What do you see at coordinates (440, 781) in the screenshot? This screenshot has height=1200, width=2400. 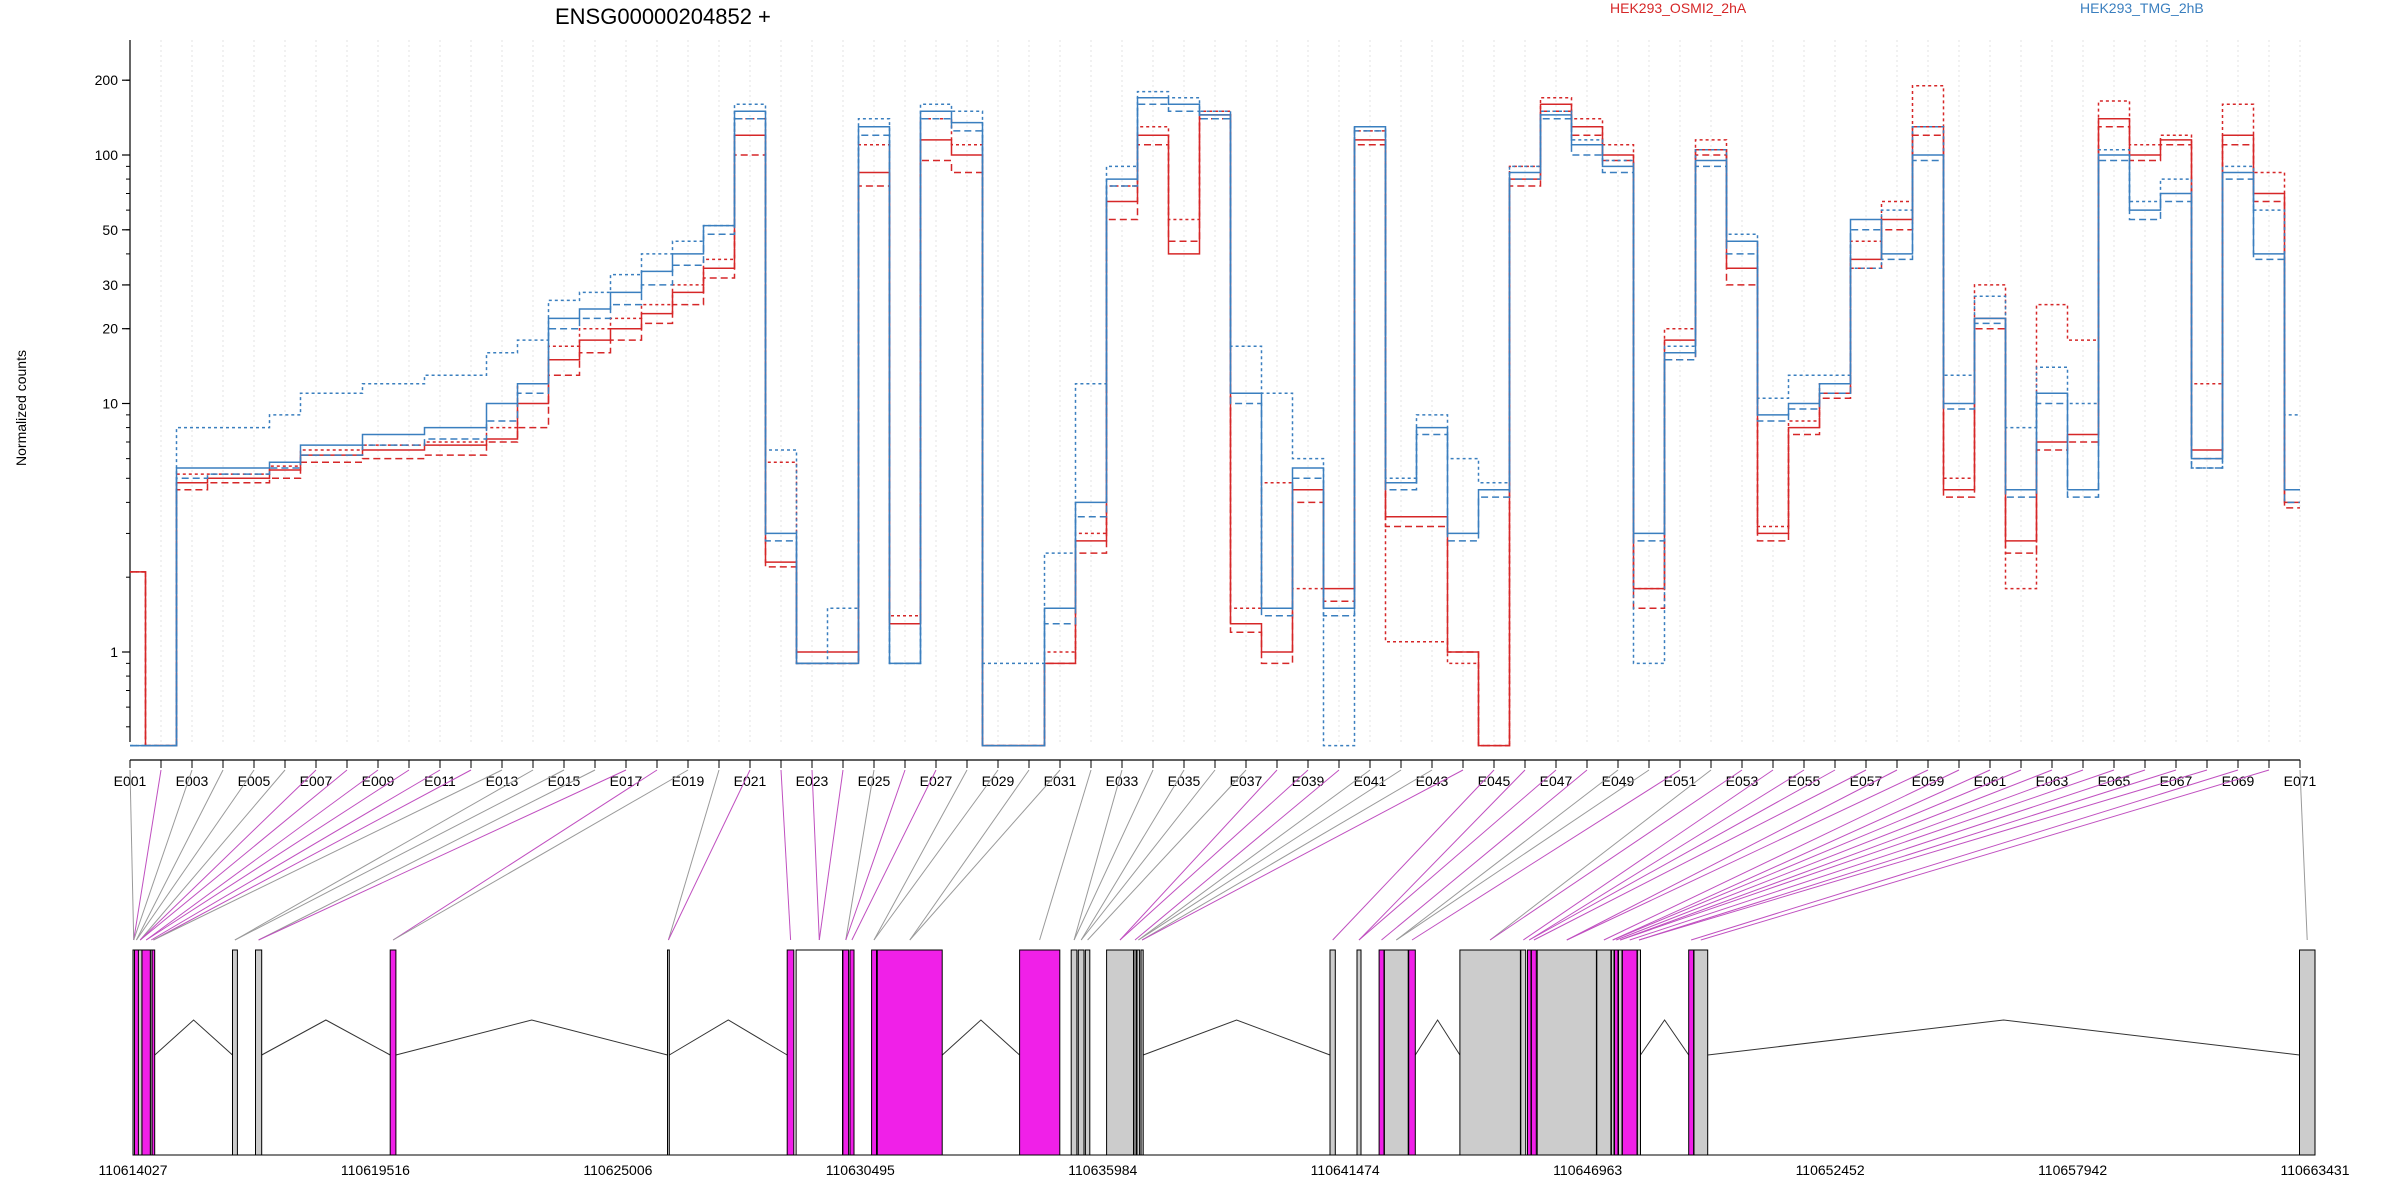 I see `x-tick-label: E011` at bounding box center [440, 781].